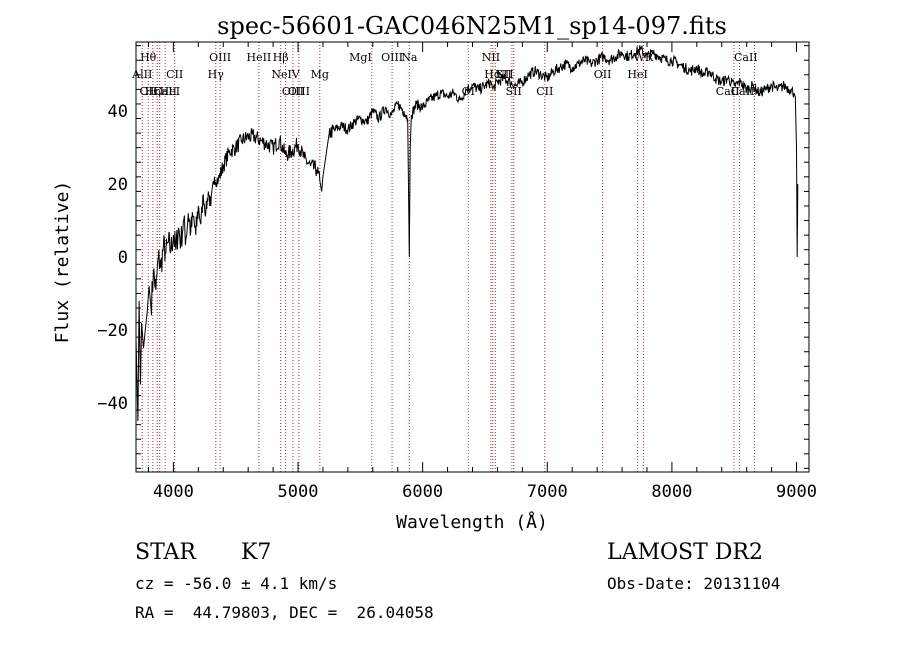  Describe the element at coordinates (422, 492) in the screenshot. I see `x-tick-label: 6000` at that location.